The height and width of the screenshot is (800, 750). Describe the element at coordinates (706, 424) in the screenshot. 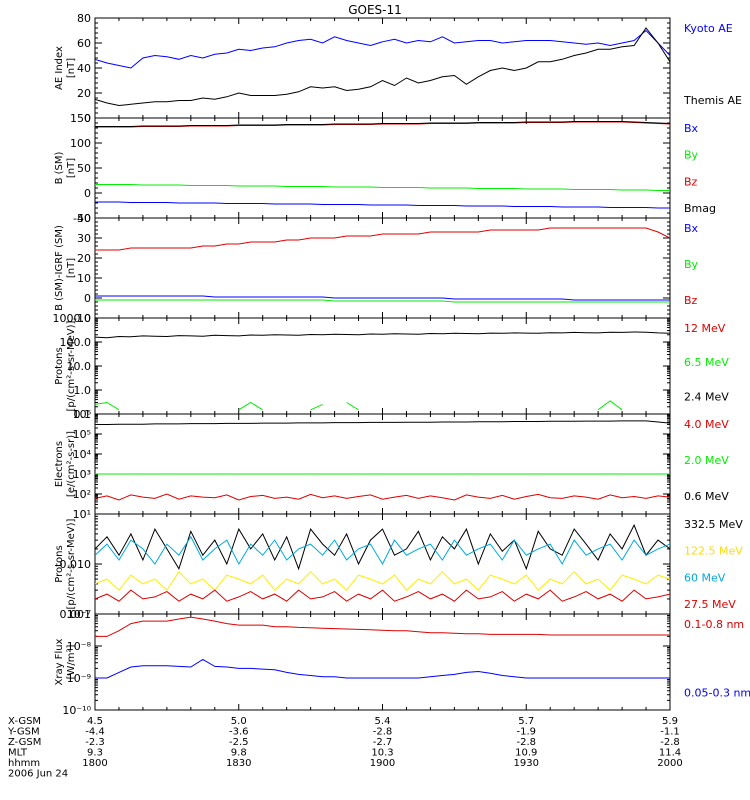

I see `legend-label: 4.0 MeV` at that location.